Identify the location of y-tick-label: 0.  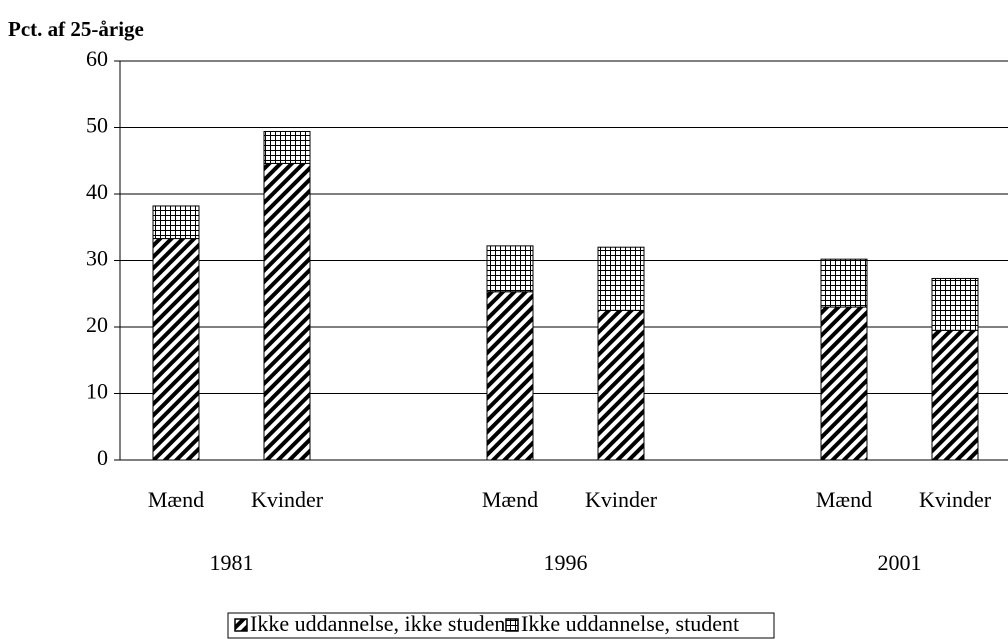
(102, 457).